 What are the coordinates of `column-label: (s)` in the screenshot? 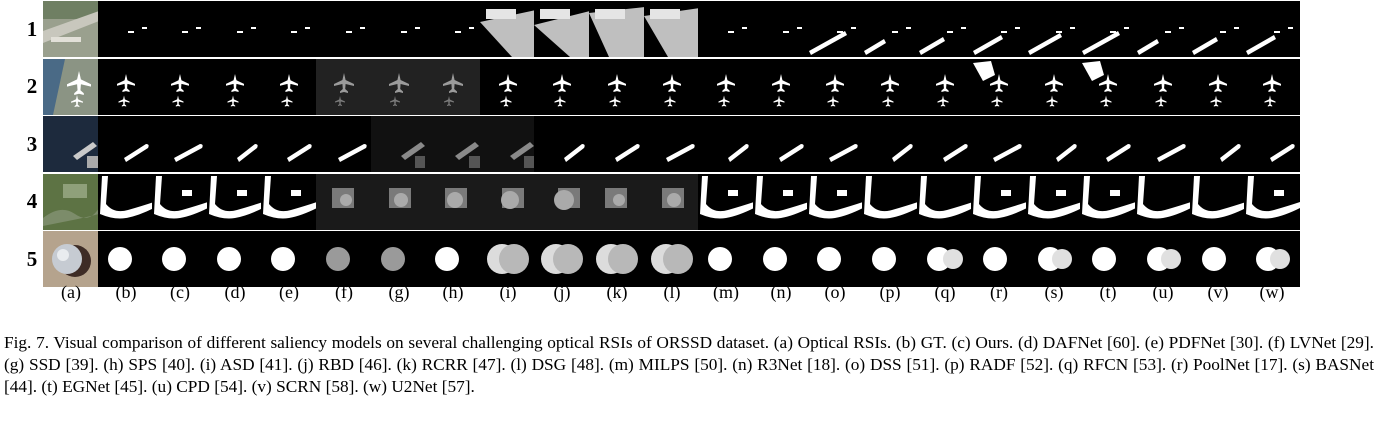 It's located at (1054, 292).